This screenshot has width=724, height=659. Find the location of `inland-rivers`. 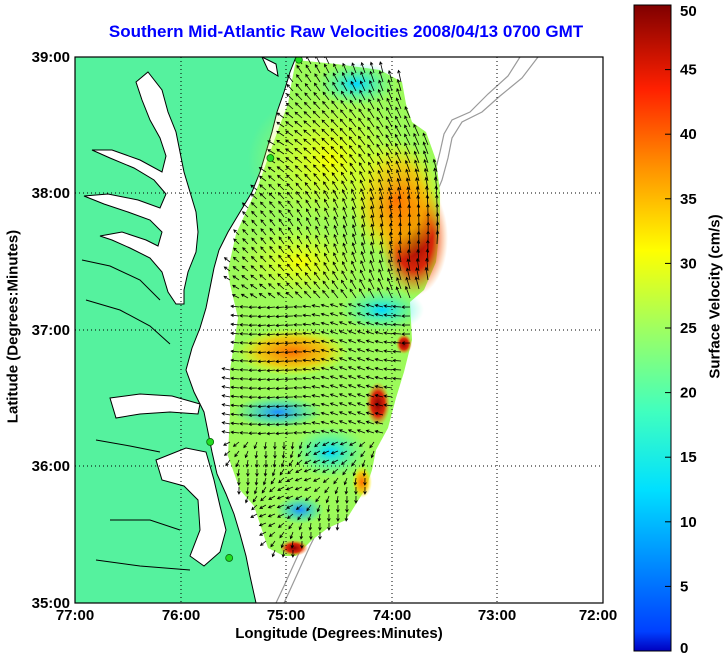

inland-rivers is located at coordinates (136, 415).